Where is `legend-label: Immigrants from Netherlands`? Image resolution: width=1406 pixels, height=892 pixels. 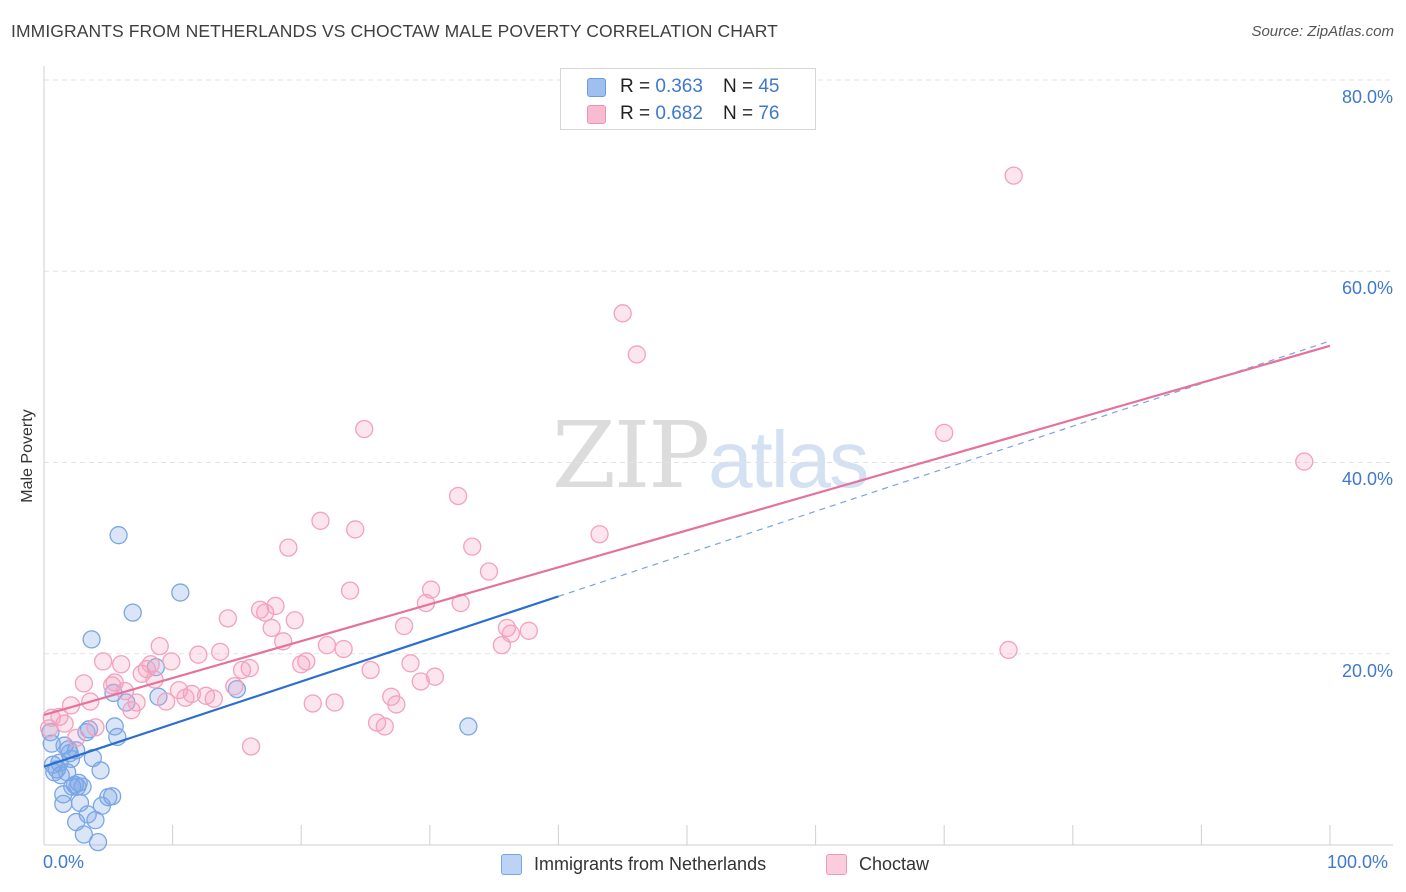
legend-label: Immigrants from Netherlands is located at coordinates (650, 863).